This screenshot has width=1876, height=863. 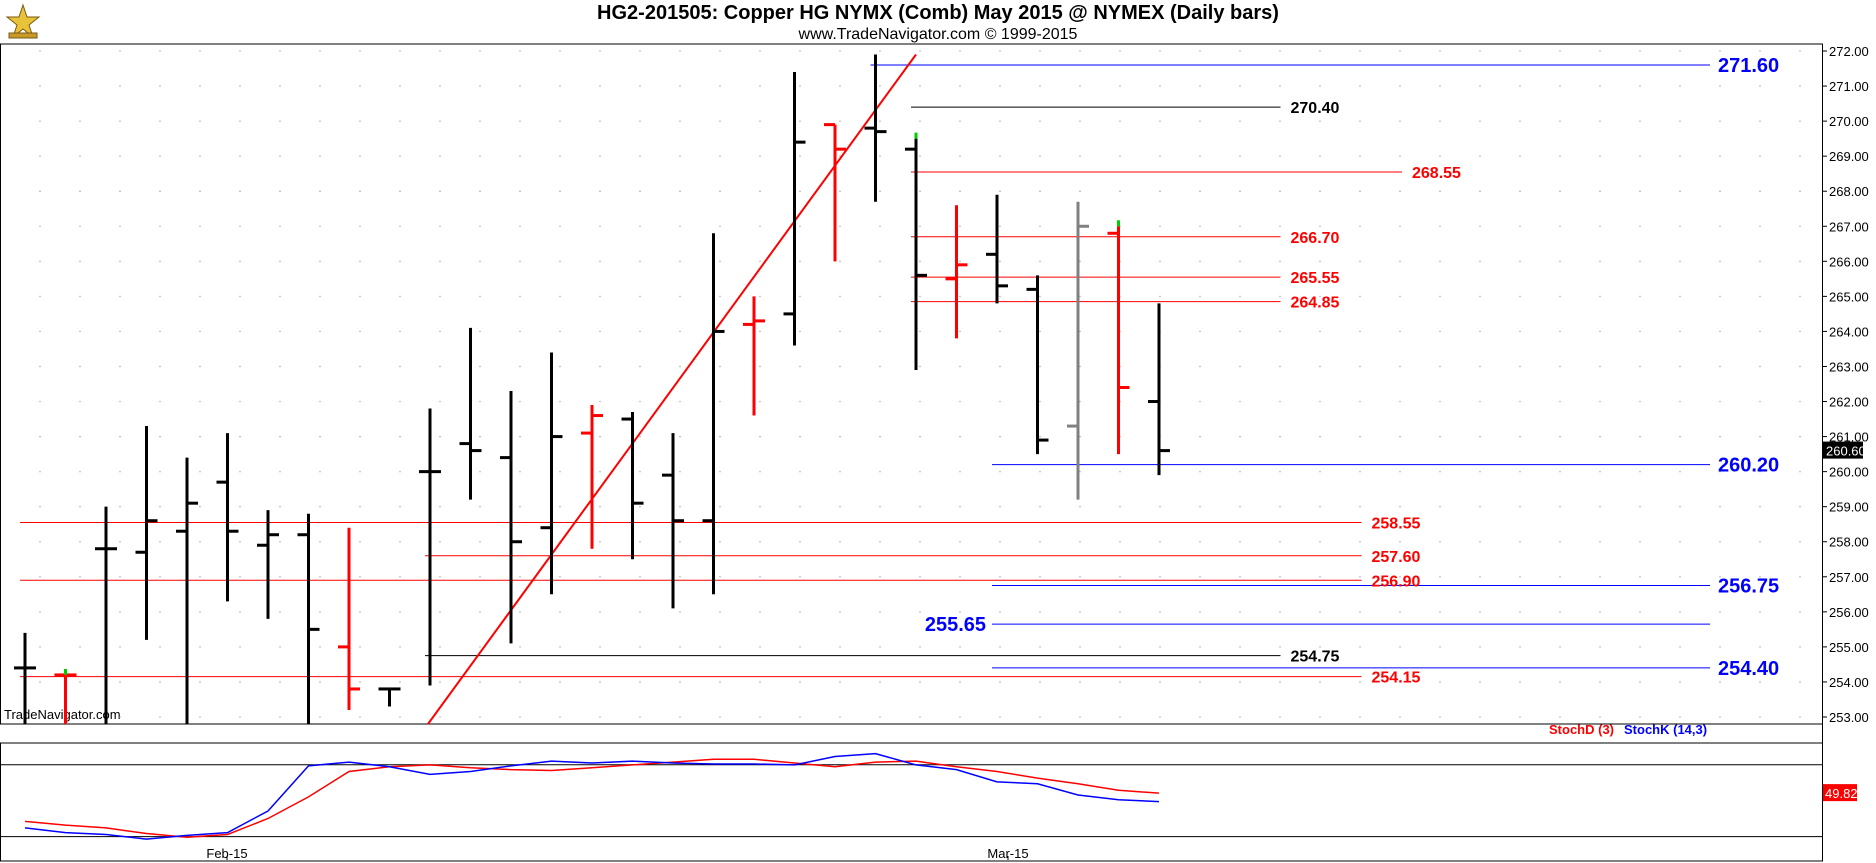 What do you see at coordinates (23, 23) in the screenshot?
I see `trade-navigator-logo-icon` at bounding box center [23, 23].